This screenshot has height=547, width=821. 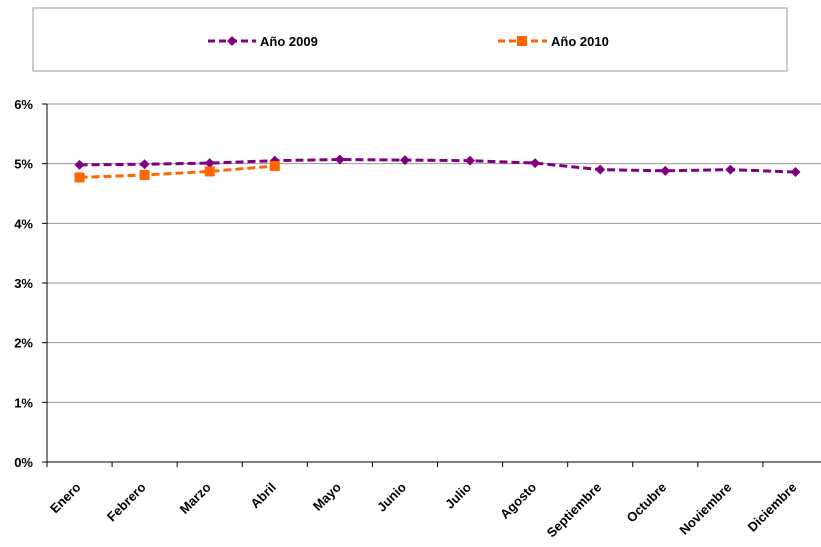 What do you see at coordinates (518, 500) in the screenshot?
I see `x-tick-label: Agosto` at bounding box center [518, 500].